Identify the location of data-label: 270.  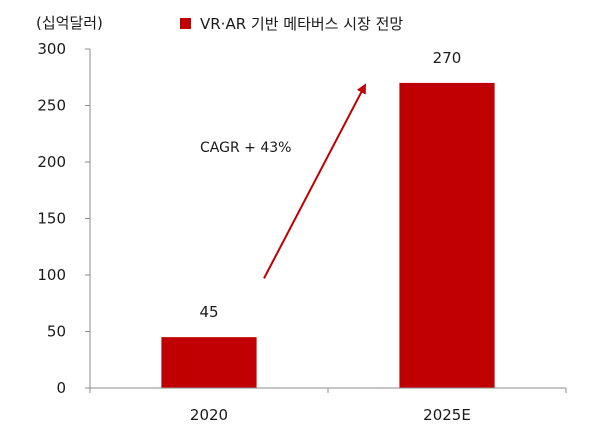
(447, 58).